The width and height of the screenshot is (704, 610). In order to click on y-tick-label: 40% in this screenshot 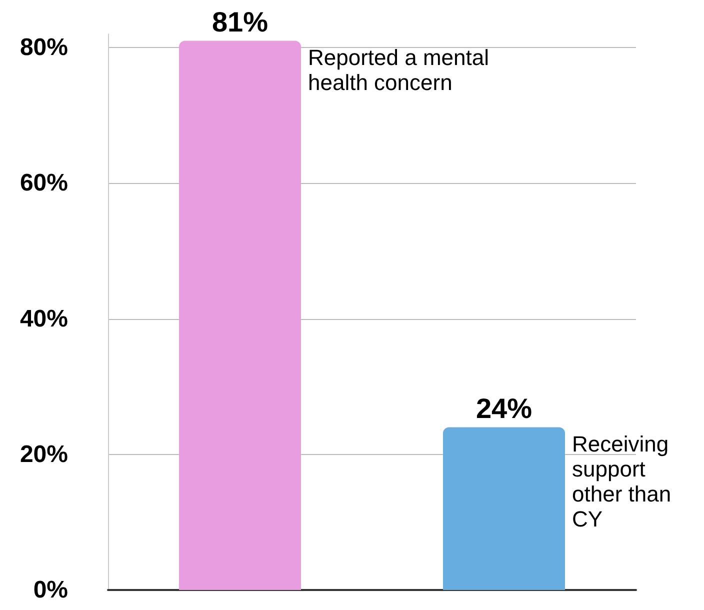, I will do `click(44, 318)`.